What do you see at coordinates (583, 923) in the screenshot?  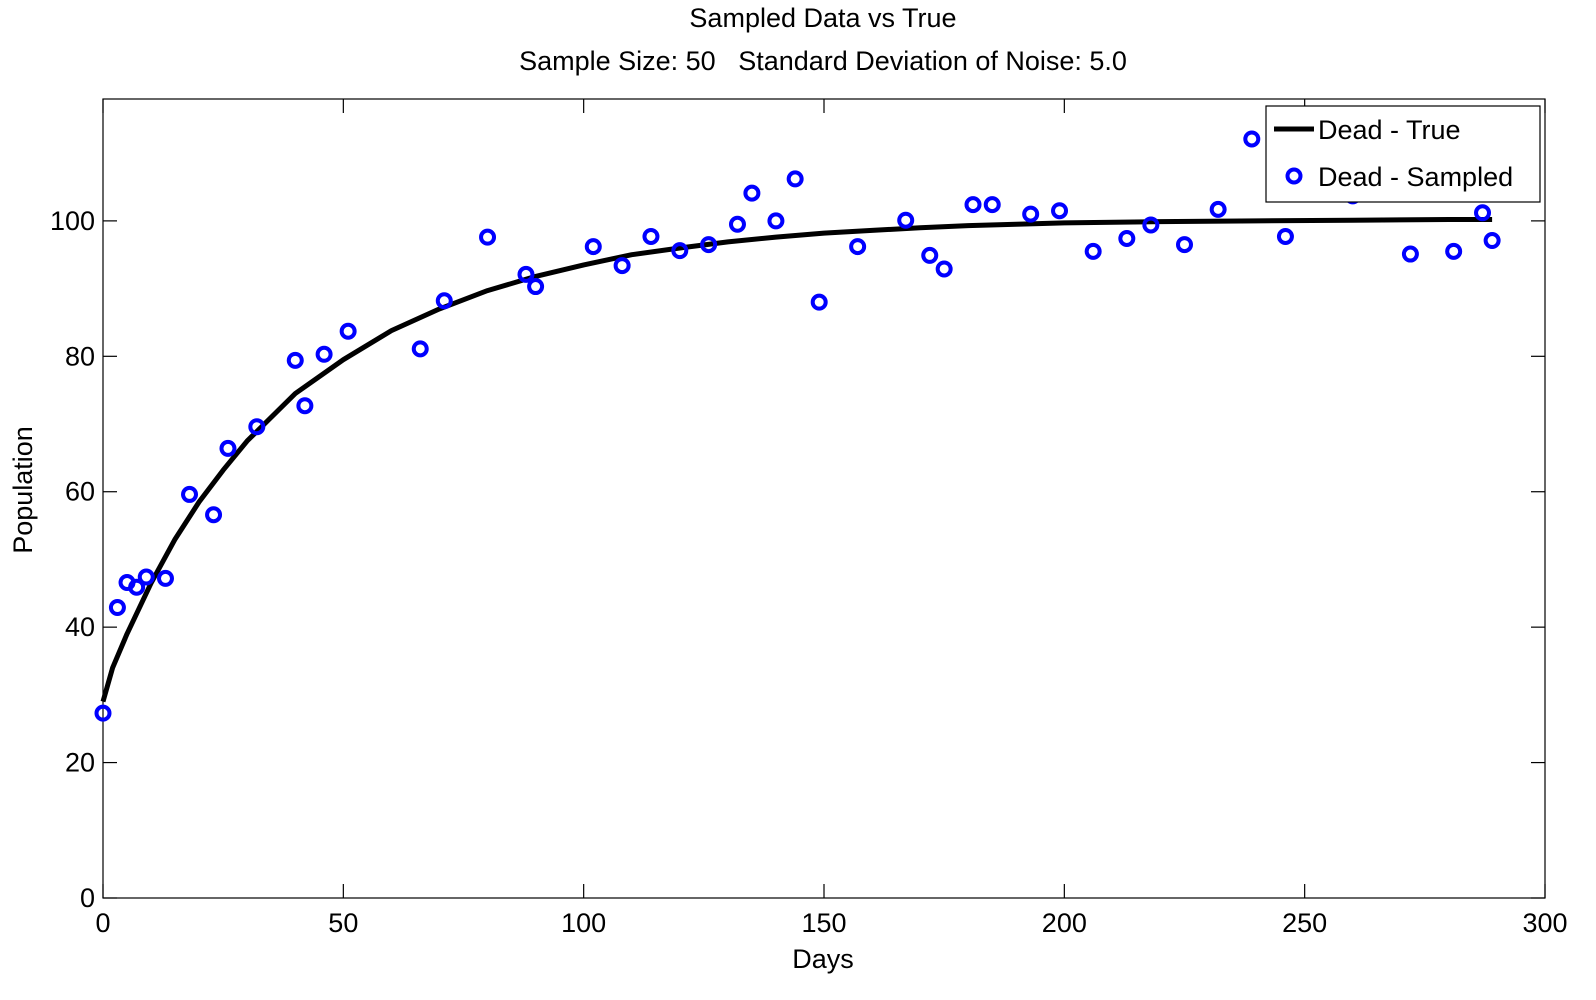 I see `x-tick-label: 100` at bounding box center [583, 923].